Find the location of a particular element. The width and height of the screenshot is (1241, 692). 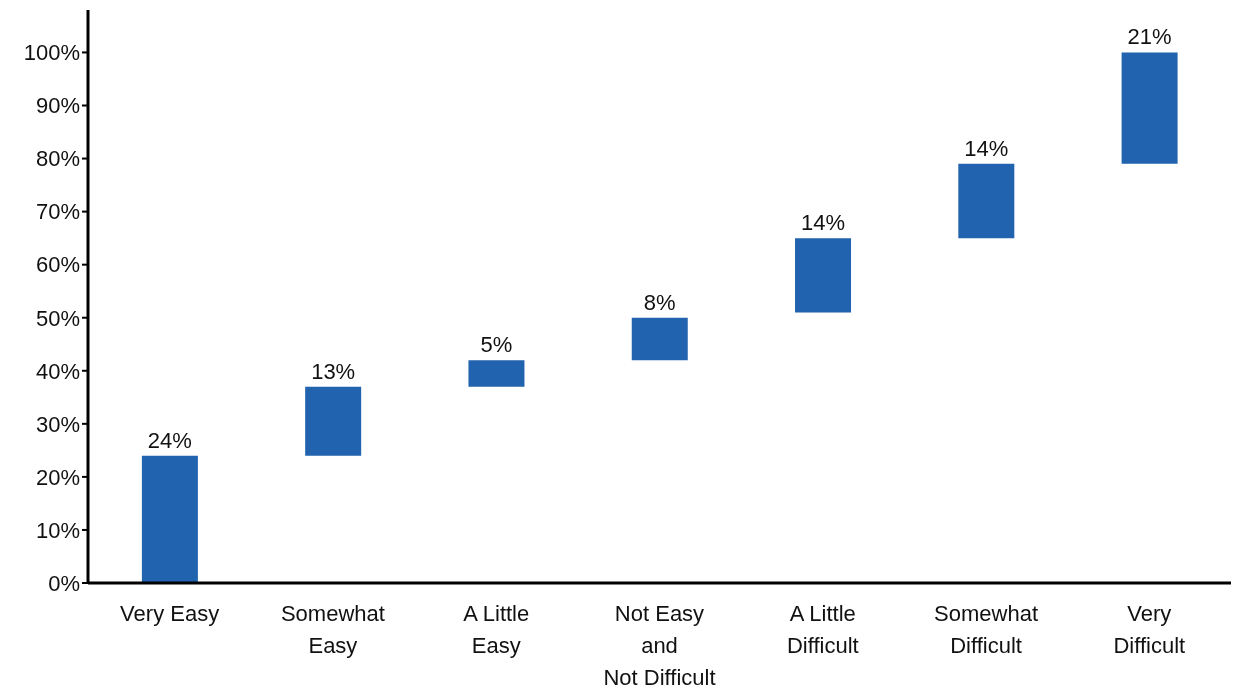

data-label: 24% is located at coordinates (169, 440).